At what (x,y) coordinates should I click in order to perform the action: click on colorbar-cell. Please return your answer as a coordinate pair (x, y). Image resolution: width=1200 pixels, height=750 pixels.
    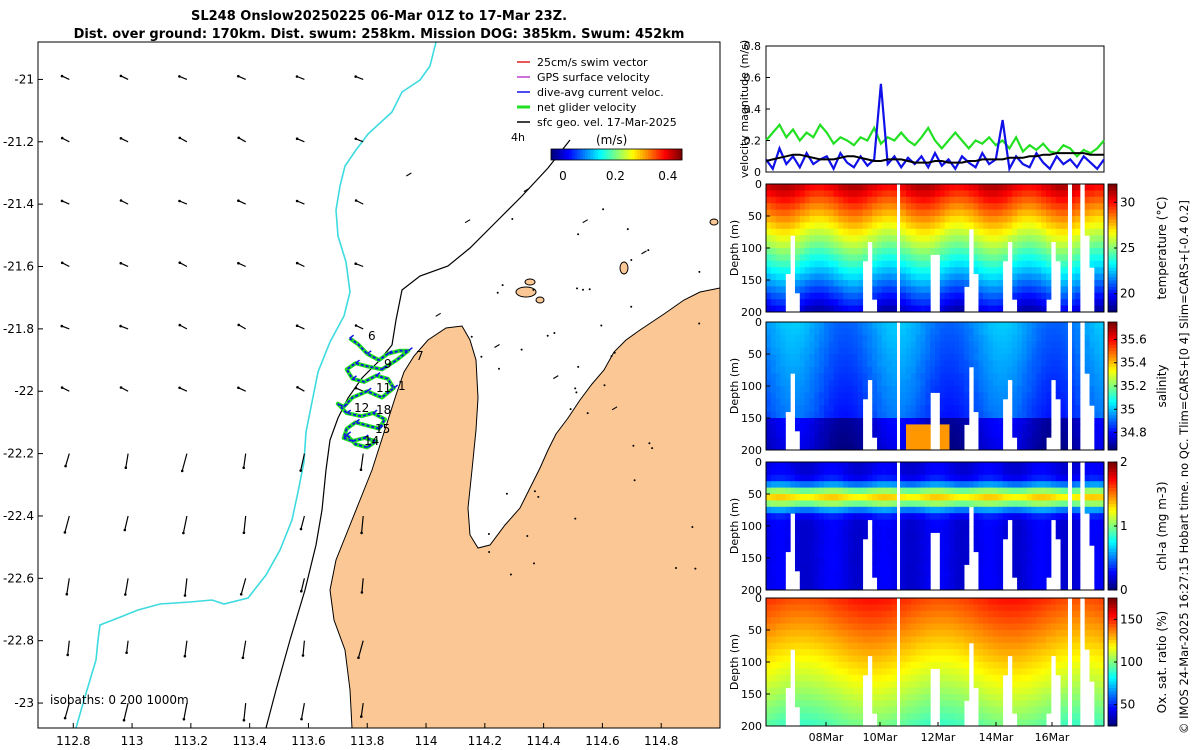
    Looking at the image, I should click on (568, 154).